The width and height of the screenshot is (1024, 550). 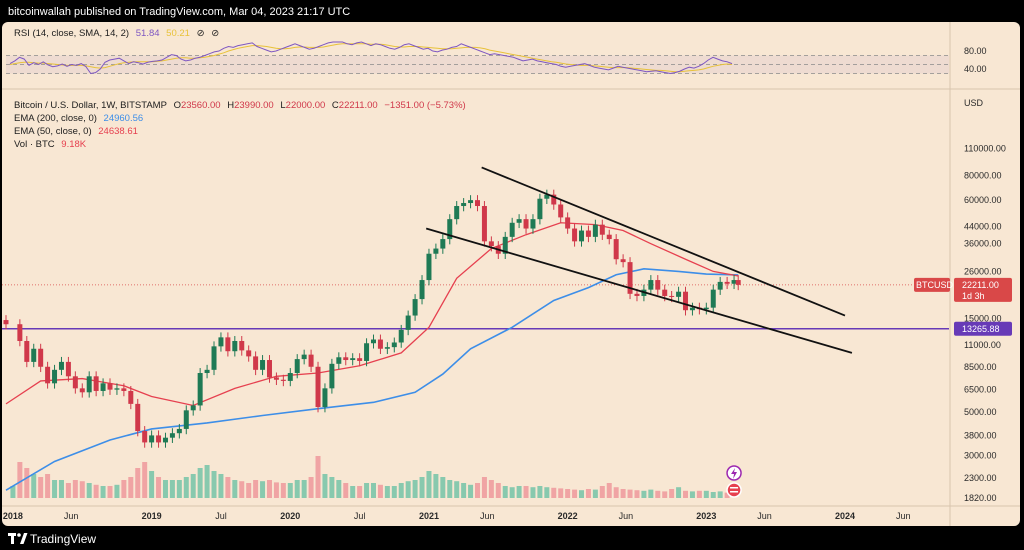 What do you see at coordinates (983, 176) in the screenshot?
I see `price-axis-tick: 80000.00` at bounding box center [983, 176].